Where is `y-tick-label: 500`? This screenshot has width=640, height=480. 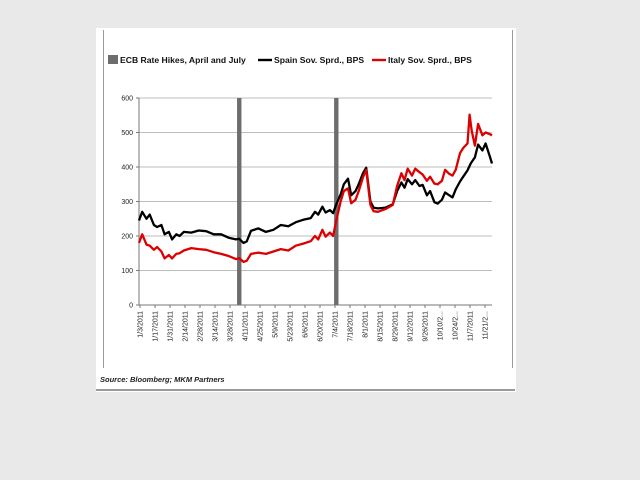
y-tick-label: 500 is located at coordinates (127, 133).